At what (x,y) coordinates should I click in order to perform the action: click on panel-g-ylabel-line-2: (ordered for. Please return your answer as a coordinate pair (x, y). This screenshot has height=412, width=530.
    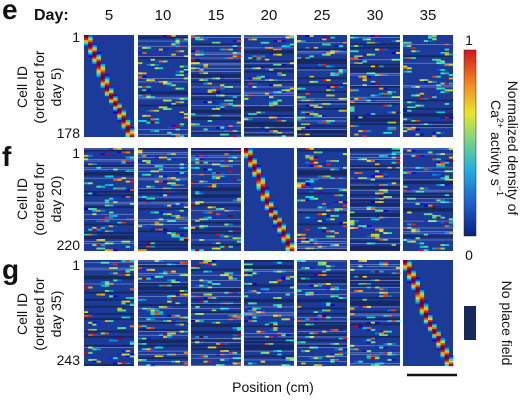
    Looking at the image, I should click on (39, 313).